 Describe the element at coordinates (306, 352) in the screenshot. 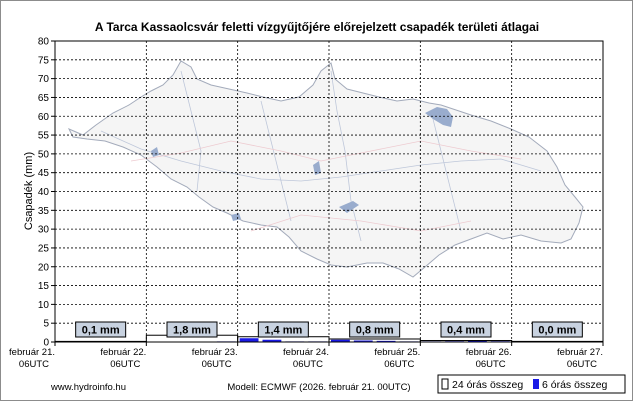

I see `x-tick-label: február 24.` at that location.